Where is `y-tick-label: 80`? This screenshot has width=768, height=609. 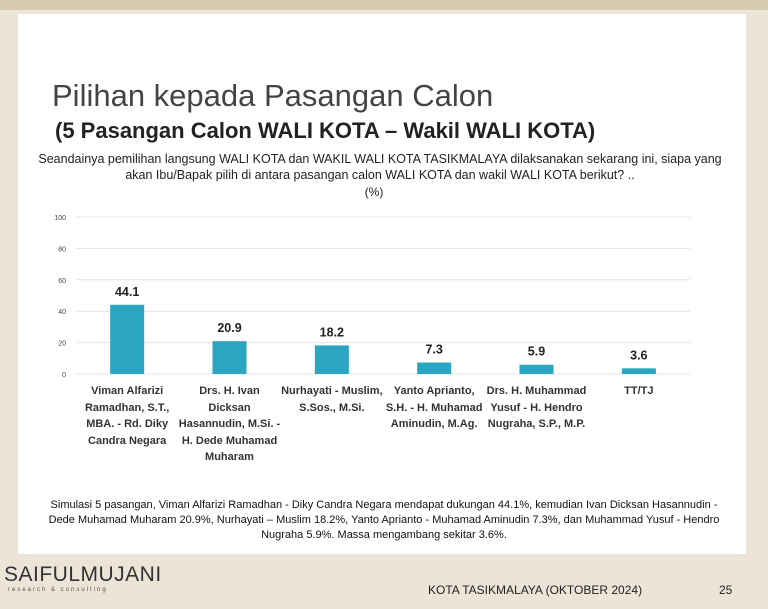 y-tick-label: 80 is located at coordinates (62, 249).